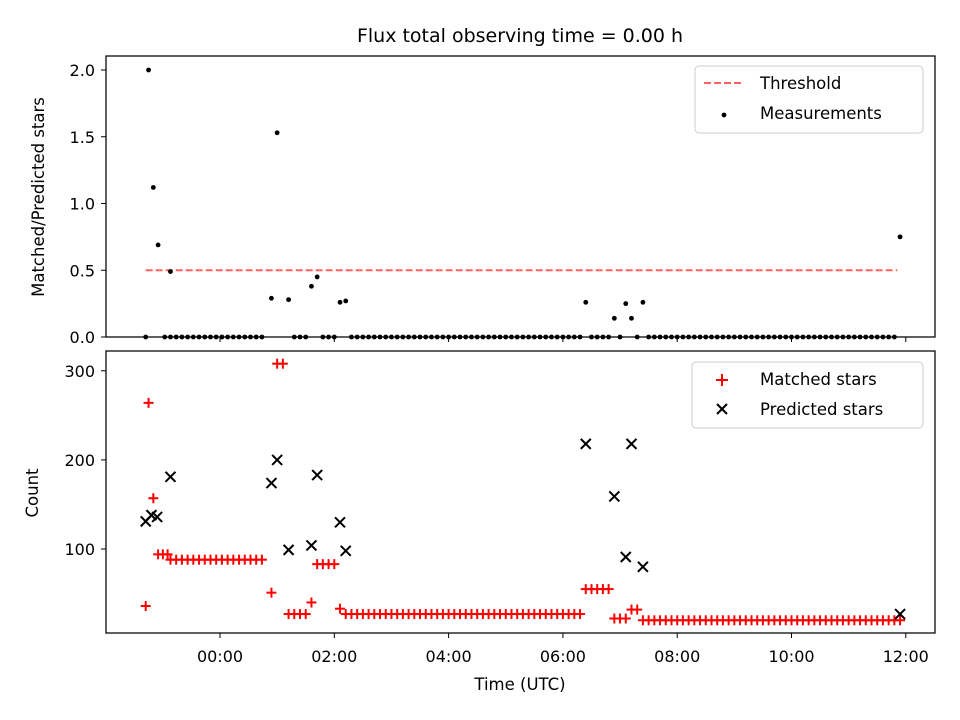 Image resolution: width=960 pixels, height=720 pixels. I want to click on ratio-y-tick-label: 2.0, so click(82, 70).